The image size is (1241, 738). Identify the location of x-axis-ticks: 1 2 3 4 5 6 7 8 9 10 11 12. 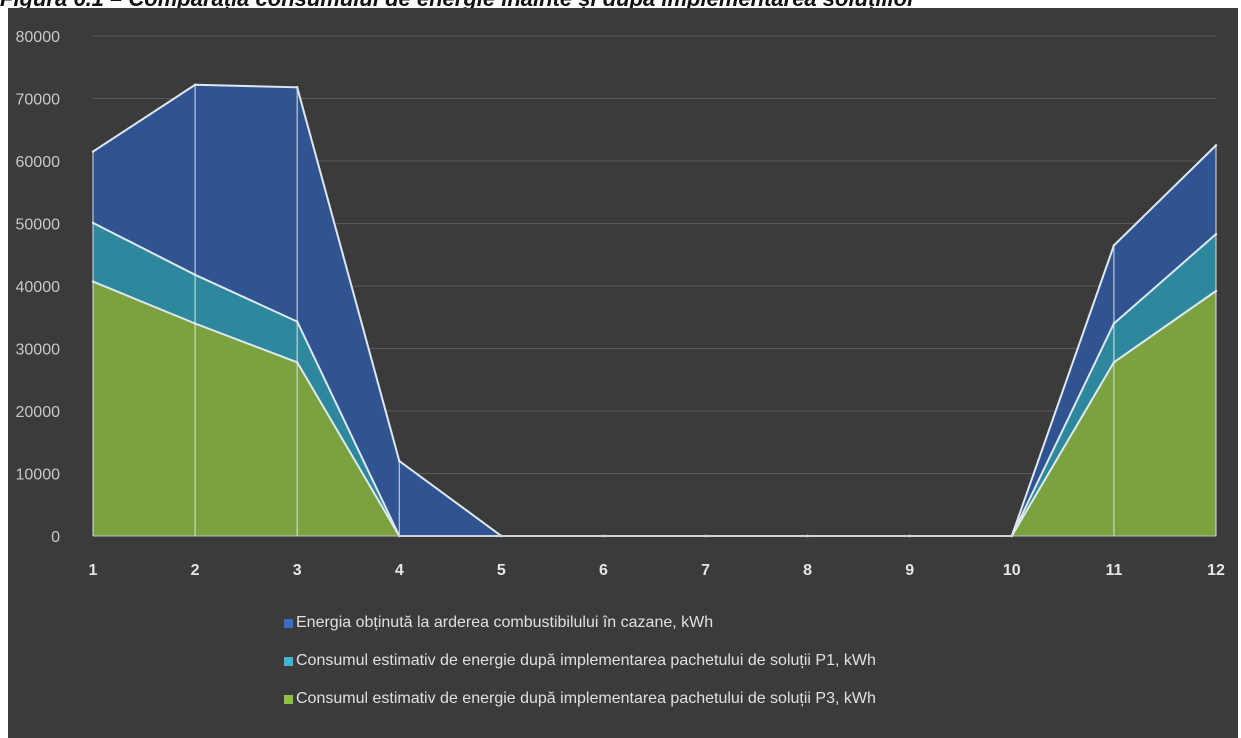
(657, 570).